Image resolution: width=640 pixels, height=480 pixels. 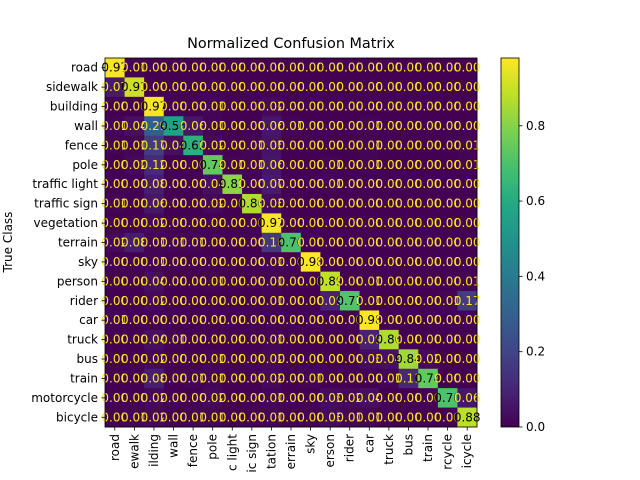 What do you see at coordinates (154, 165) in the screenshot?
I see `cell-value-label: 0.12` at bounding box center [154, 165].